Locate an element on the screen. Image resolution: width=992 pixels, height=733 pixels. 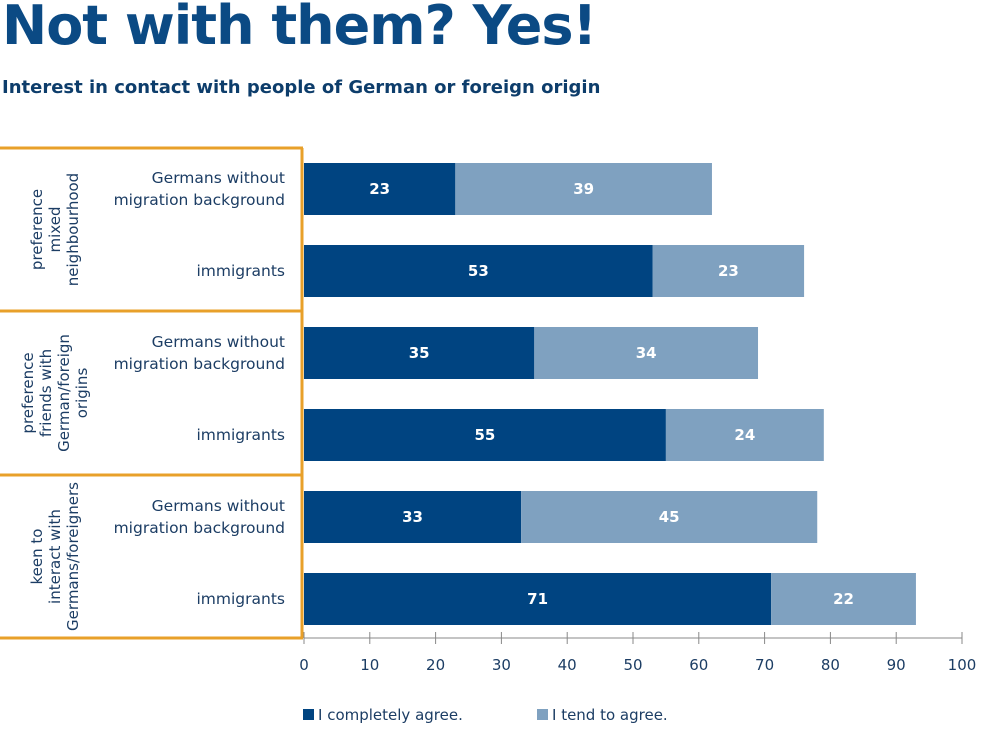
data-label: 24 is located at coordinates (744, 435).